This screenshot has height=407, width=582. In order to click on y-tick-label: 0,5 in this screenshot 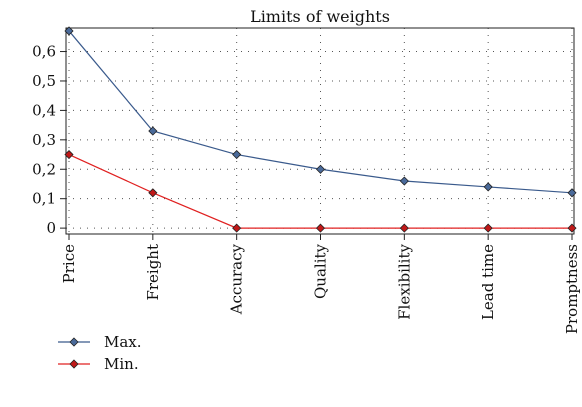, I will do `click(44, 81)`.